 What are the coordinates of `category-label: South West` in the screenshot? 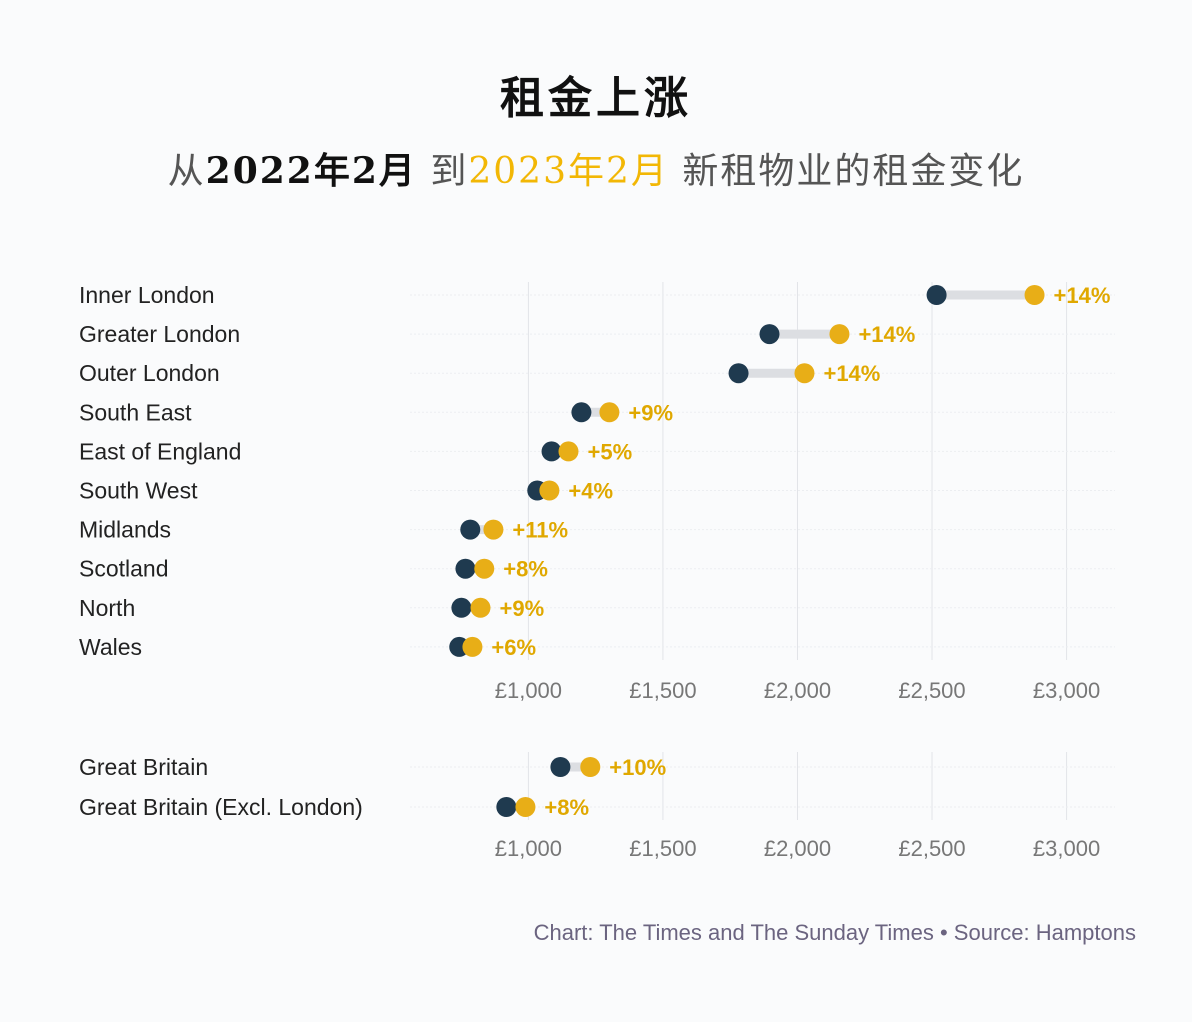 It's located at (138, 491).